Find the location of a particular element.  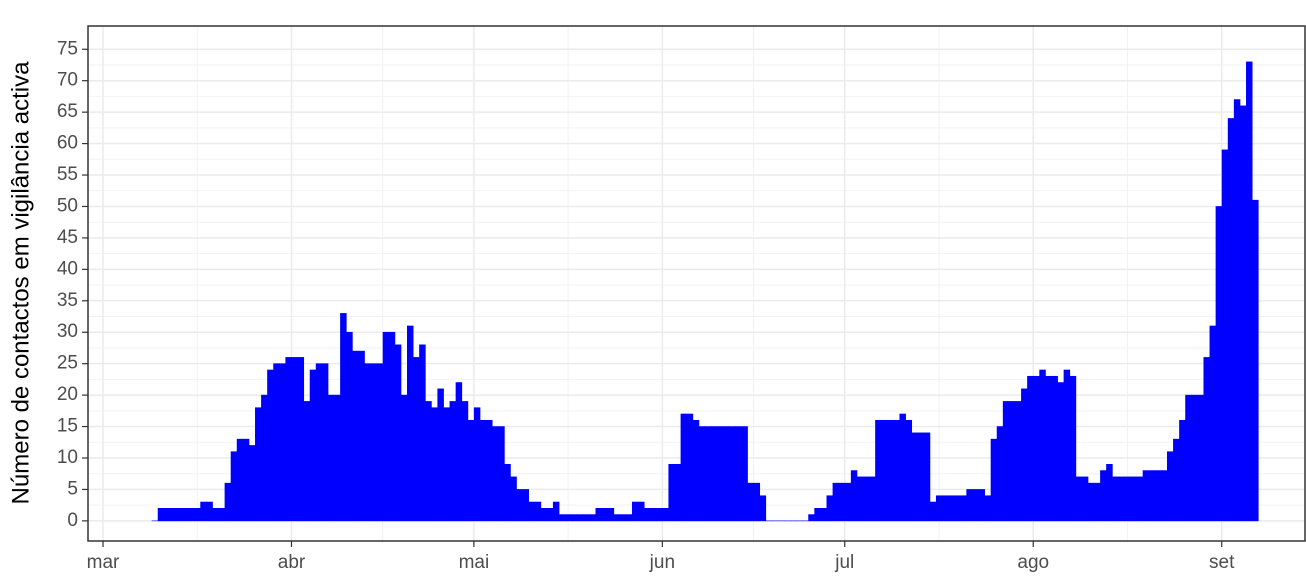

y-tick-label: 35 is located at coordinates (67, 300).